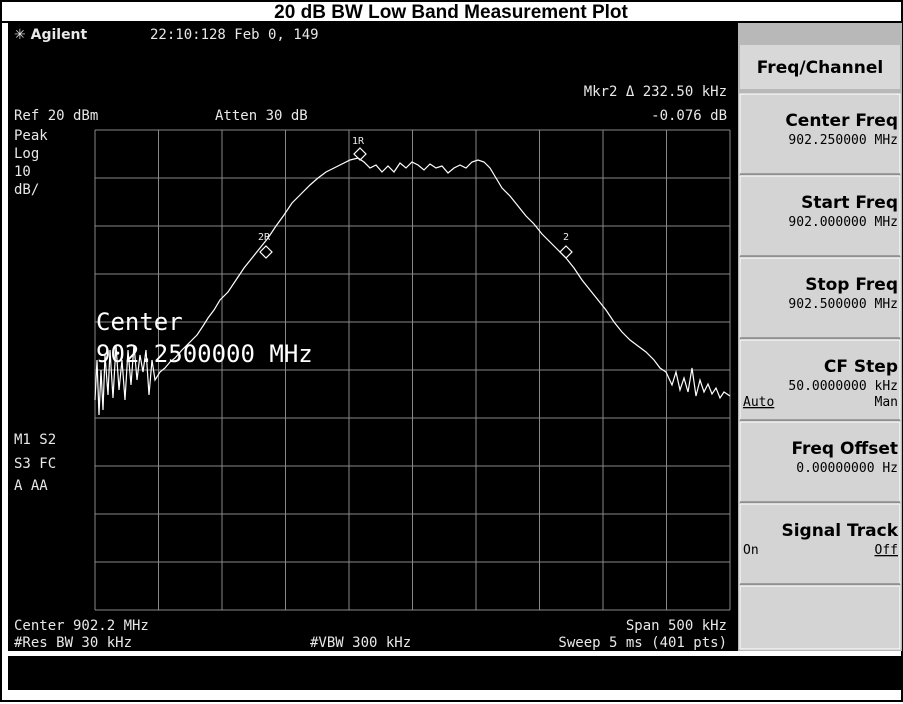  What do you see at coordinates (139, 322) in the screenshot?
I see `overlay-text: Center` at bounding box center [139, 322].